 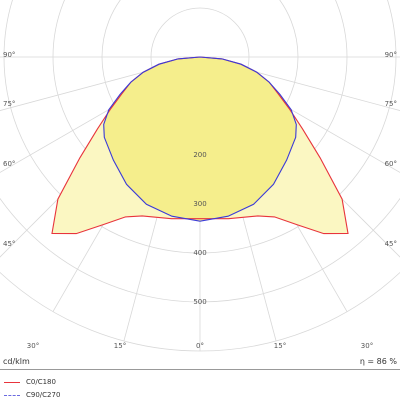 What do you see at coordinates (12, 382) in the screenshot?
I see `legend-swatch-c0-c180` at bounding box center [12, 382].